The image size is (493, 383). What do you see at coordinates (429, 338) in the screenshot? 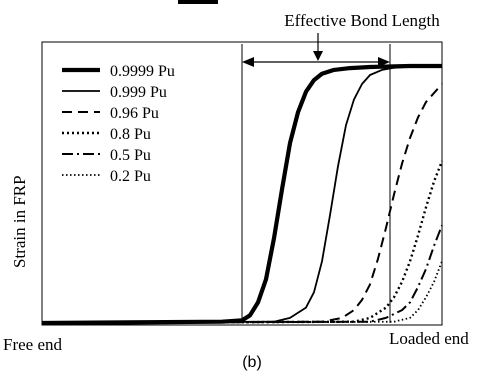
I see `x-axis-label-right: Loaded end` at bounding box center [429, 338].